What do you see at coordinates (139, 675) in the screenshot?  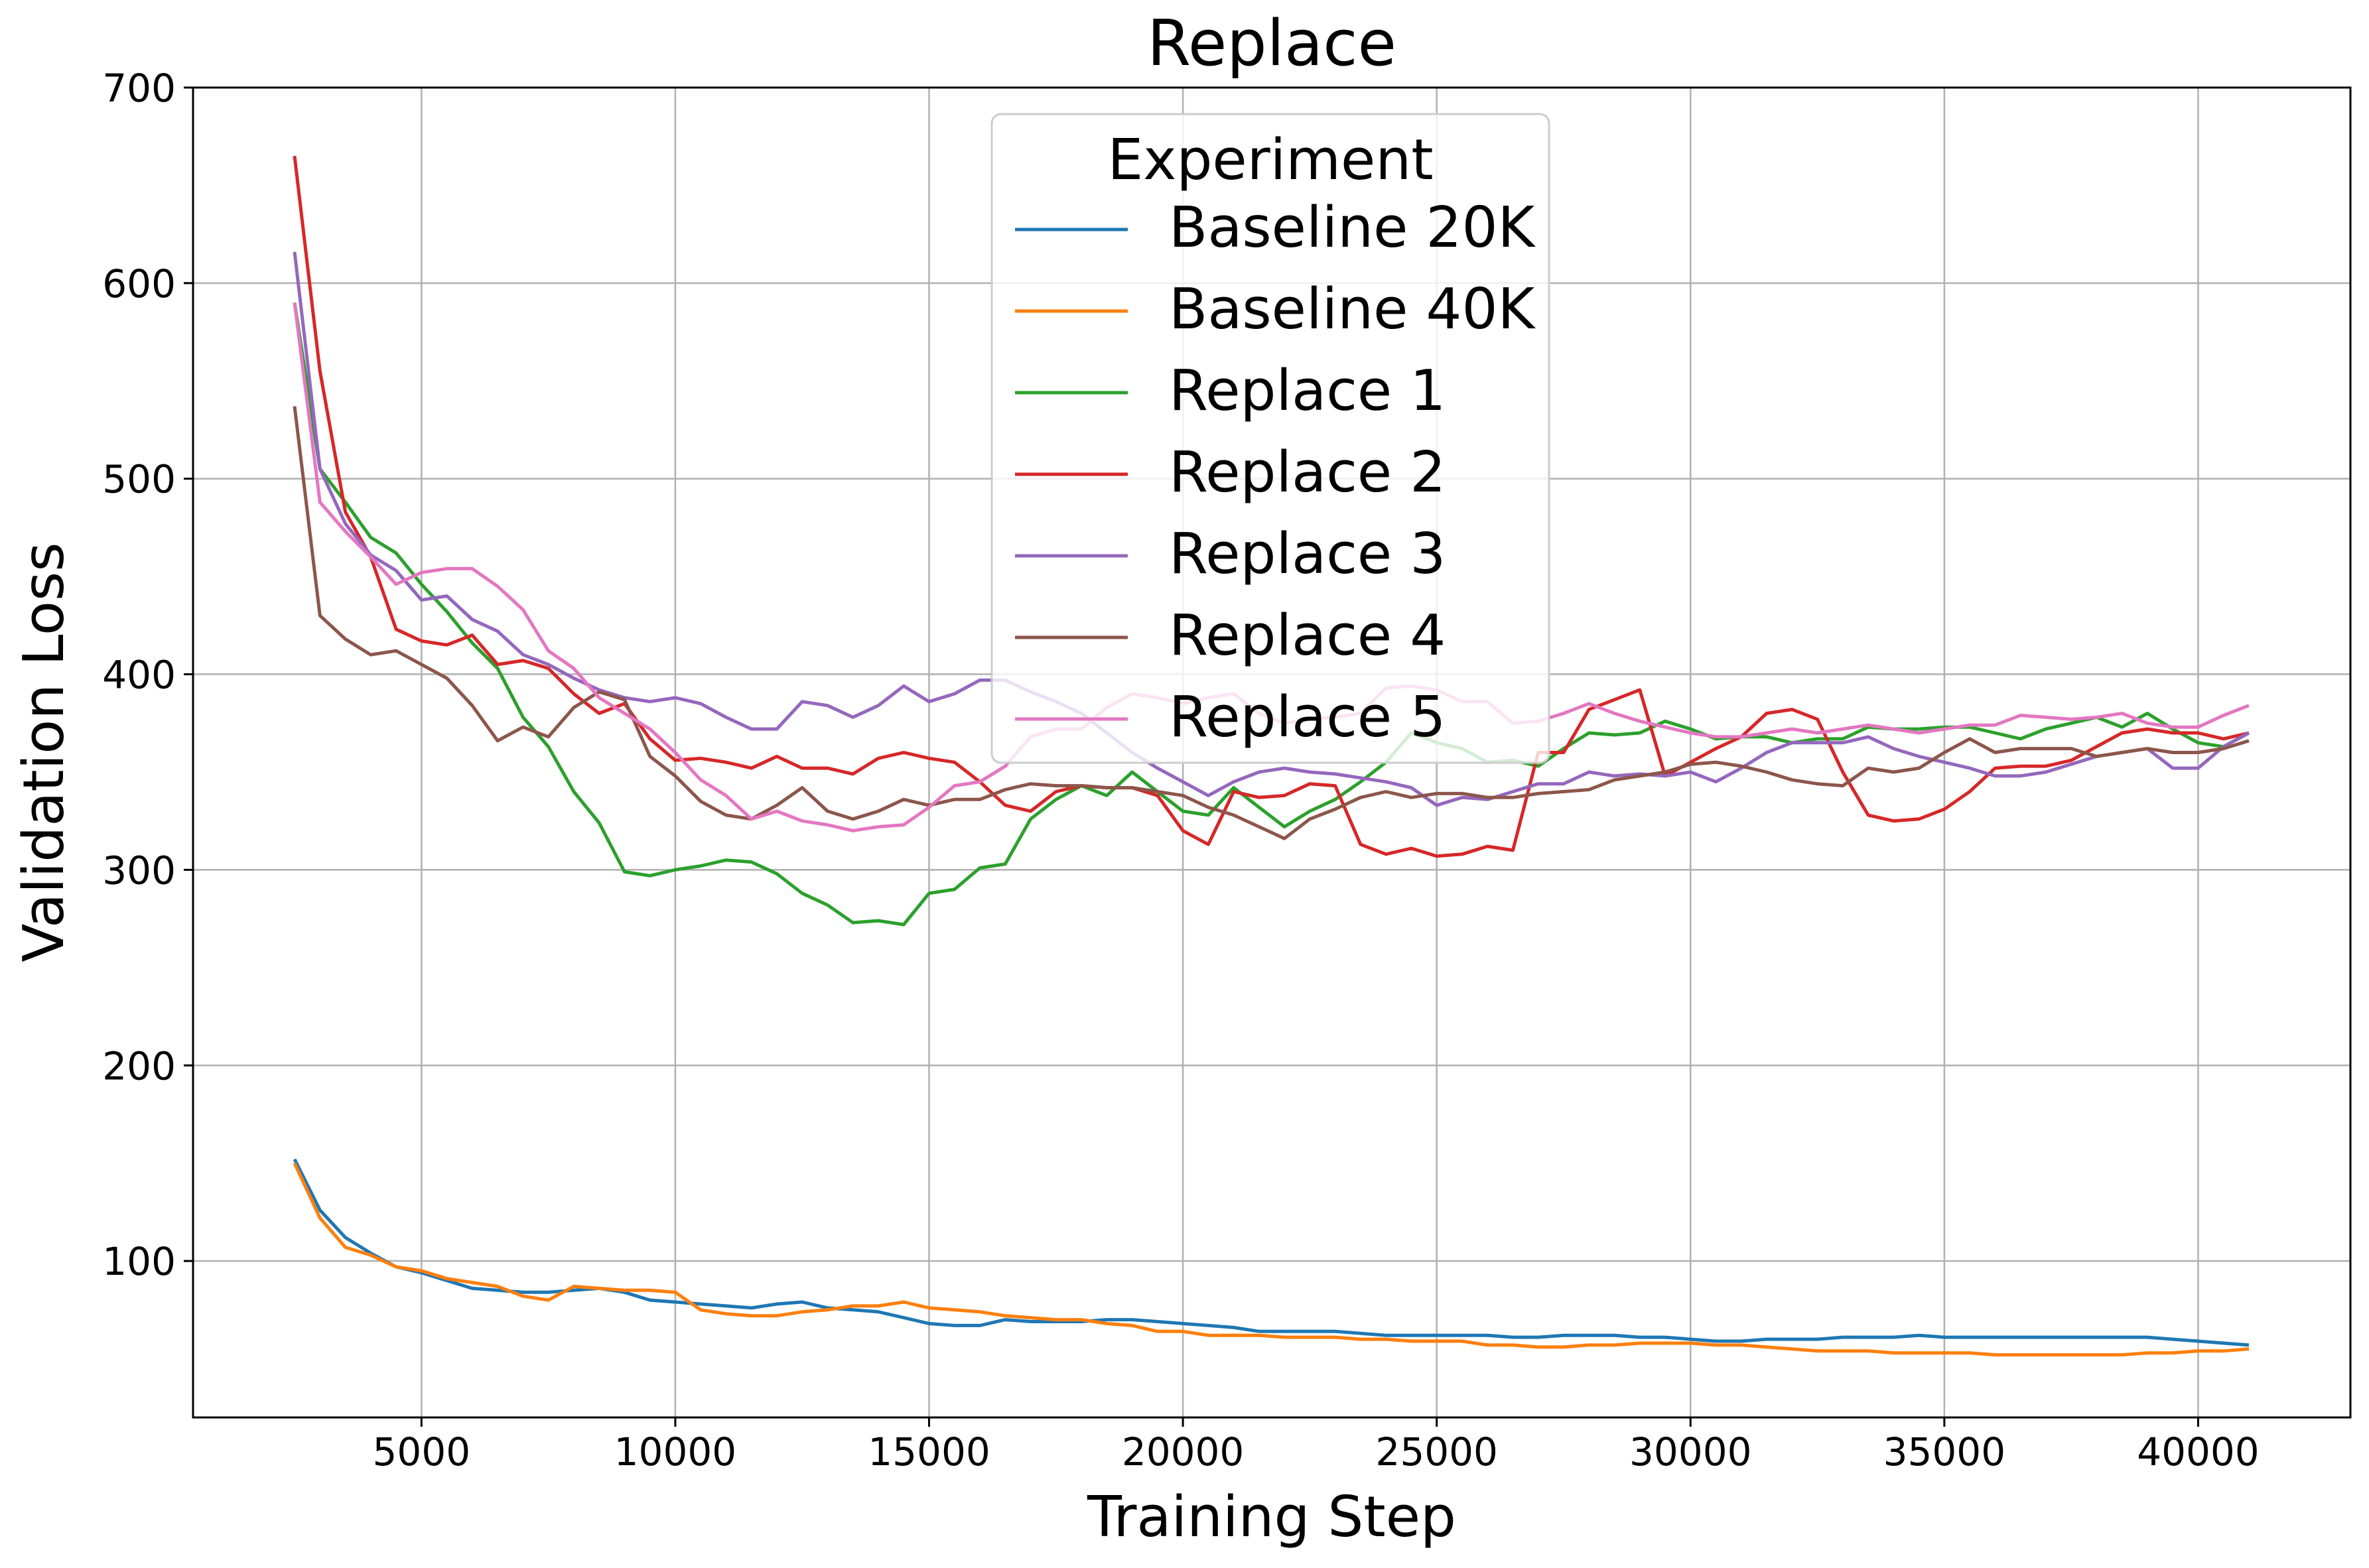 I see `y-tick-label: 400` at bounding box center [139, 675].